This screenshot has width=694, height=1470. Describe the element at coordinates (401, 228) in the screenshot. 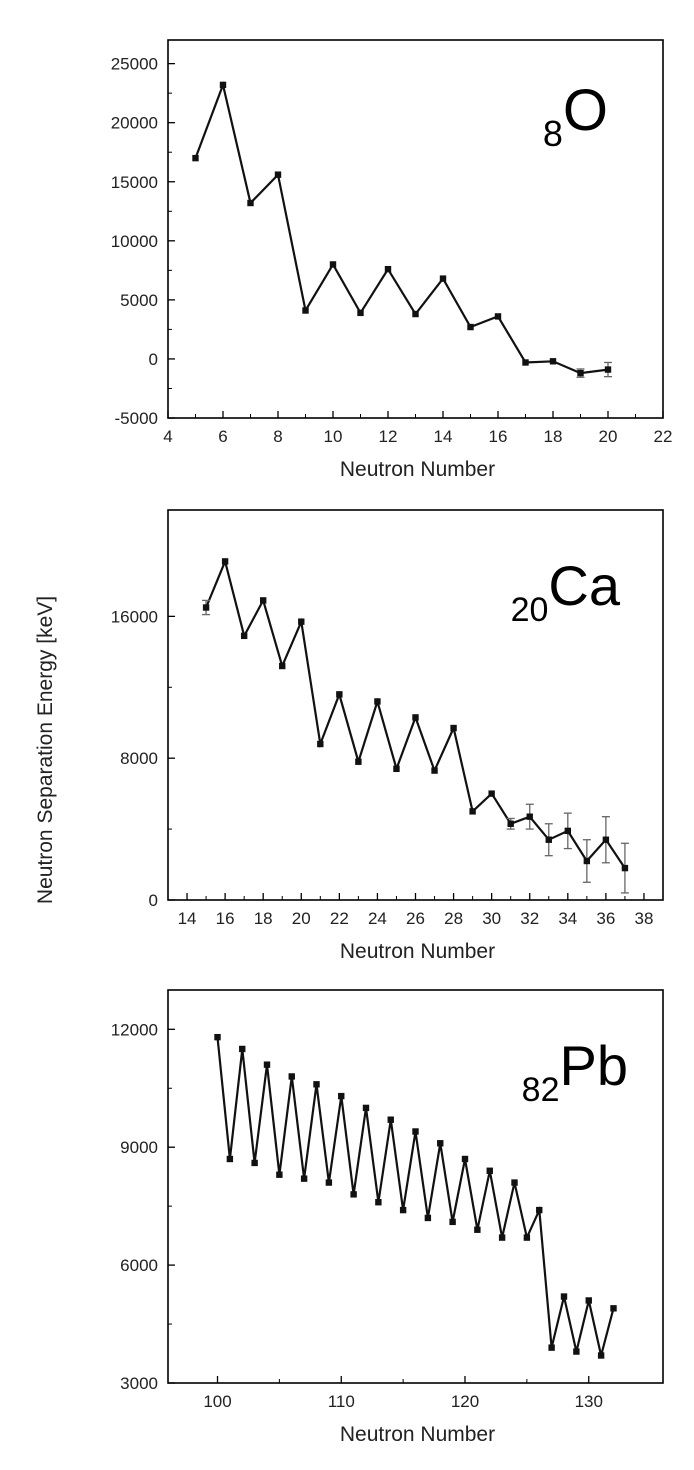

I see `series-line` at that location.